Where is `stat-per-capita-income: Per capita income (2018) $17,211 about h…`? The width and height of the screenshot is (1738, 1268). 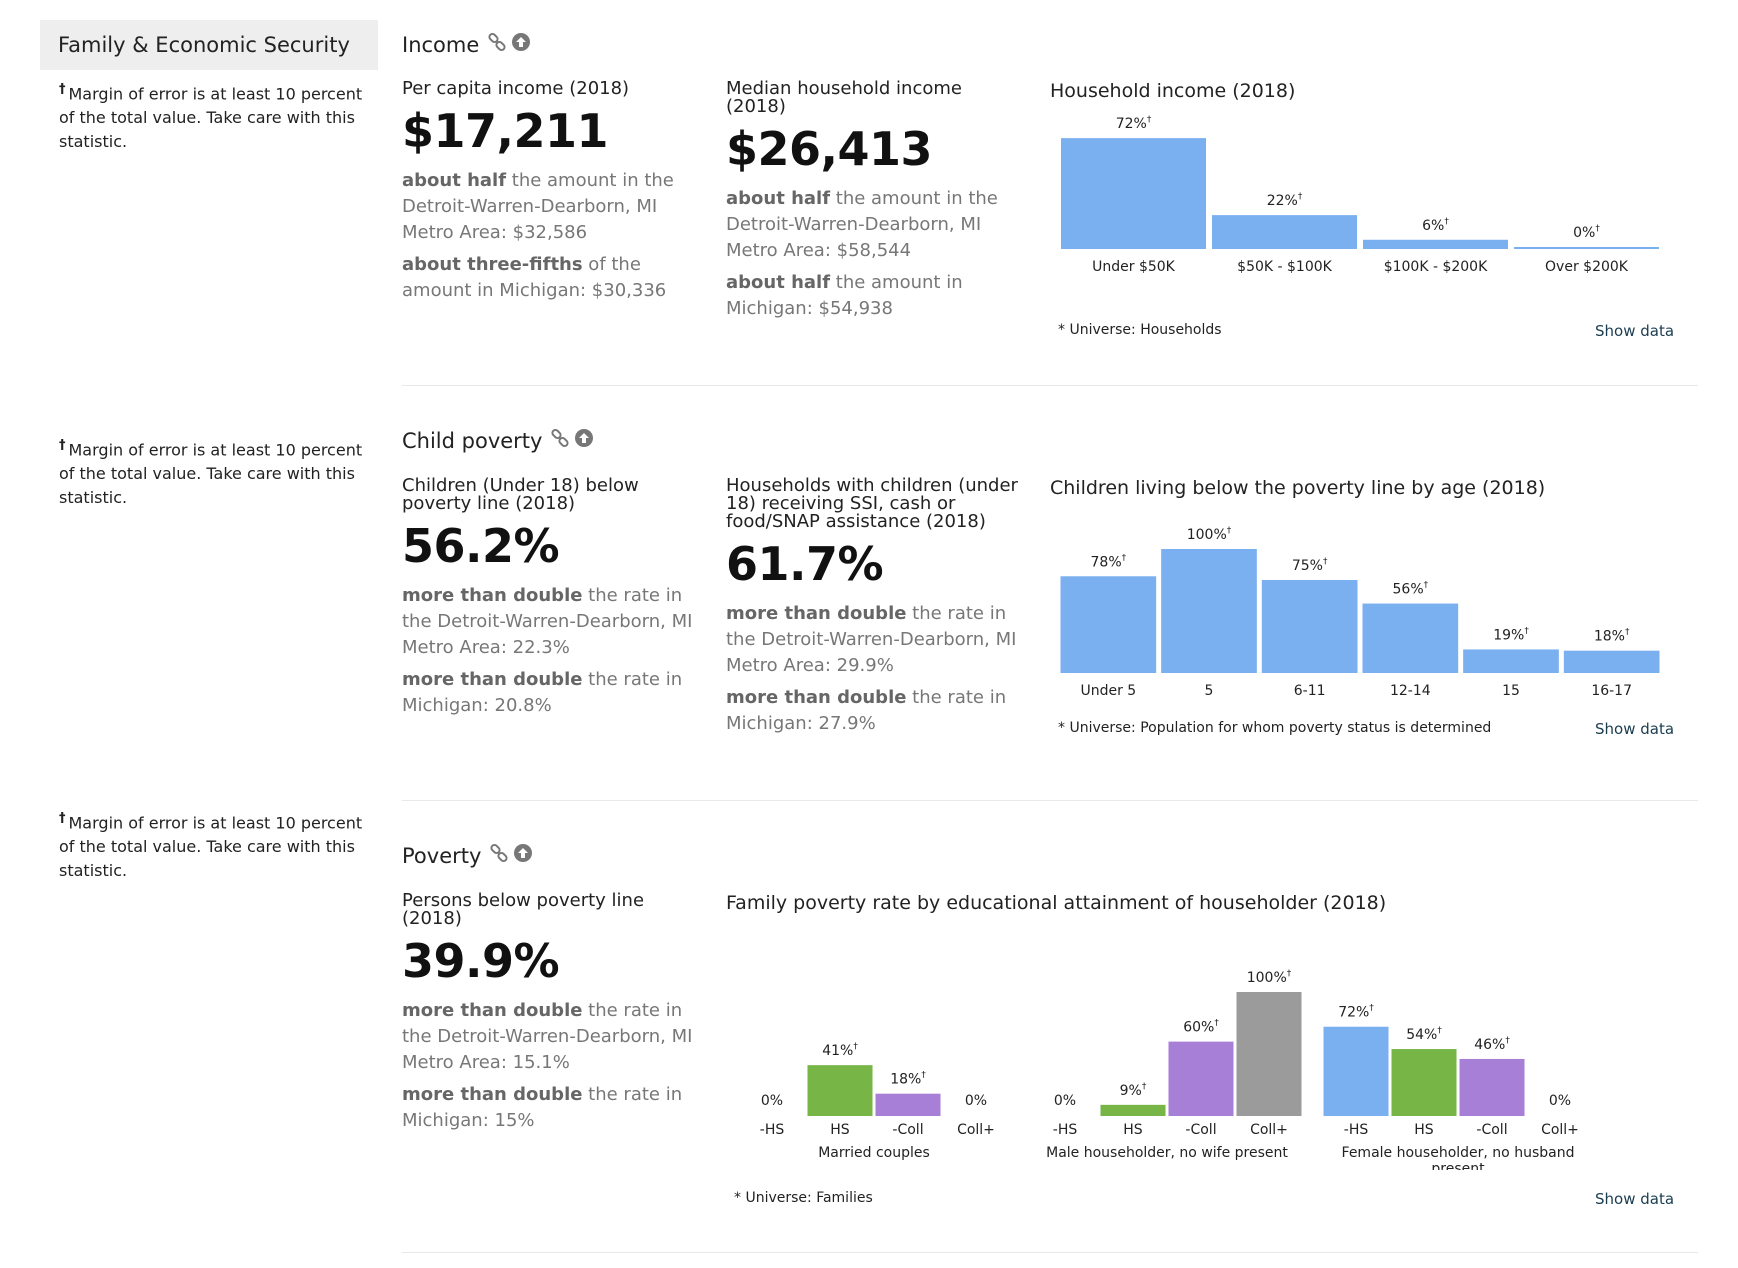
stat-per-capita-income: Per capita income (2018) $17,211 about h… is located at coordinates (547, 192).